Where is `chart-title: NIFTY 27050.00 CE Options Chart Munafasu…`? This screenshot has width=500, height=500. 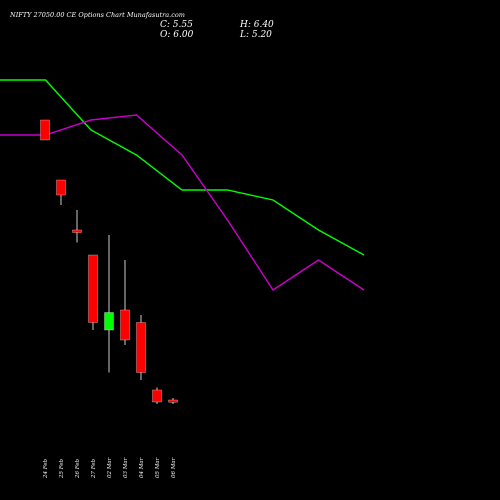 chart-title: NIFTY 27050.00 CE Options Chart Munafasu… is located at coordinates (97, 15).